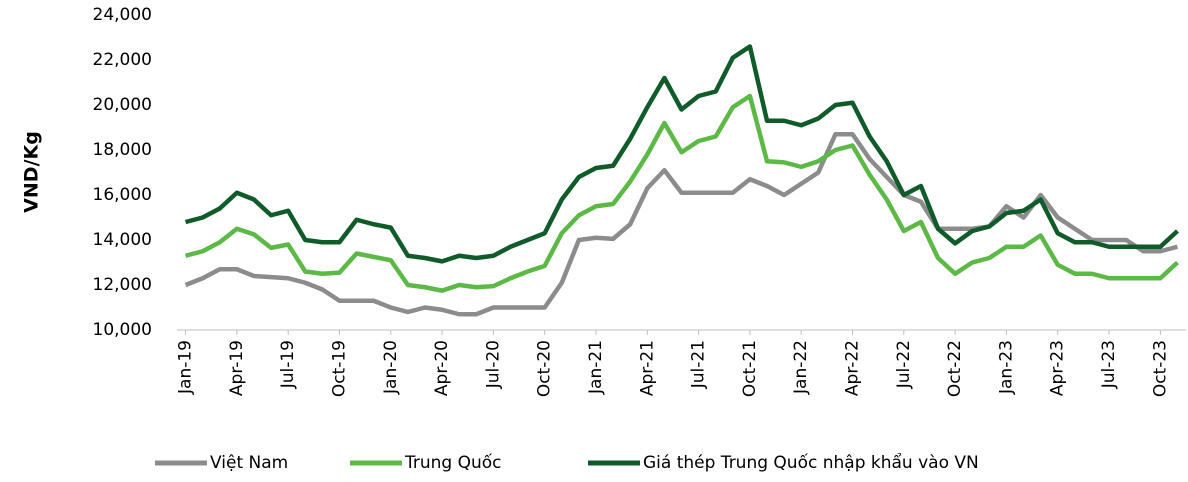  Describe the element at coordinates (1160, 368) in the screenshot. I see `x-tick-label: Oct-23` at that location.